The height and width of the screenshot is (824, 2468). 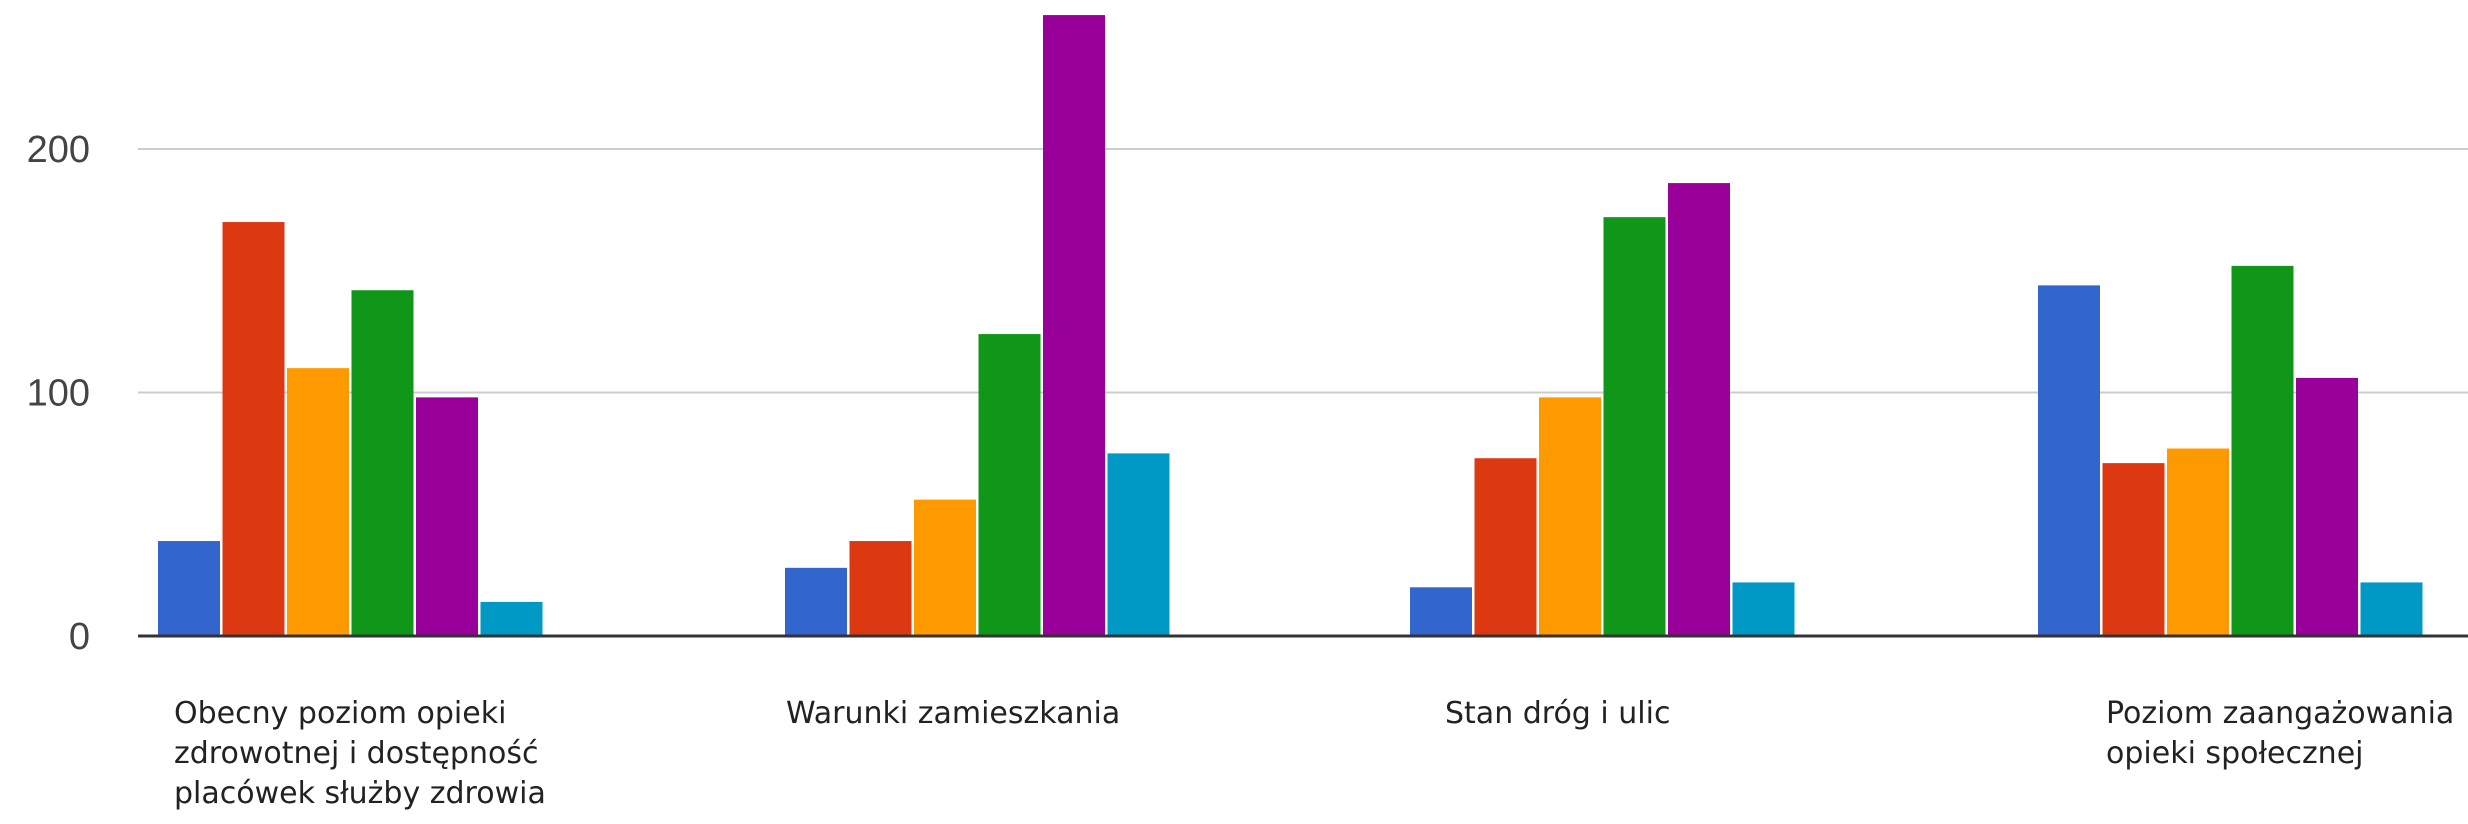 I want to click on y-axis-tick-labels: 0 100 200, so click(x=58, y=393).